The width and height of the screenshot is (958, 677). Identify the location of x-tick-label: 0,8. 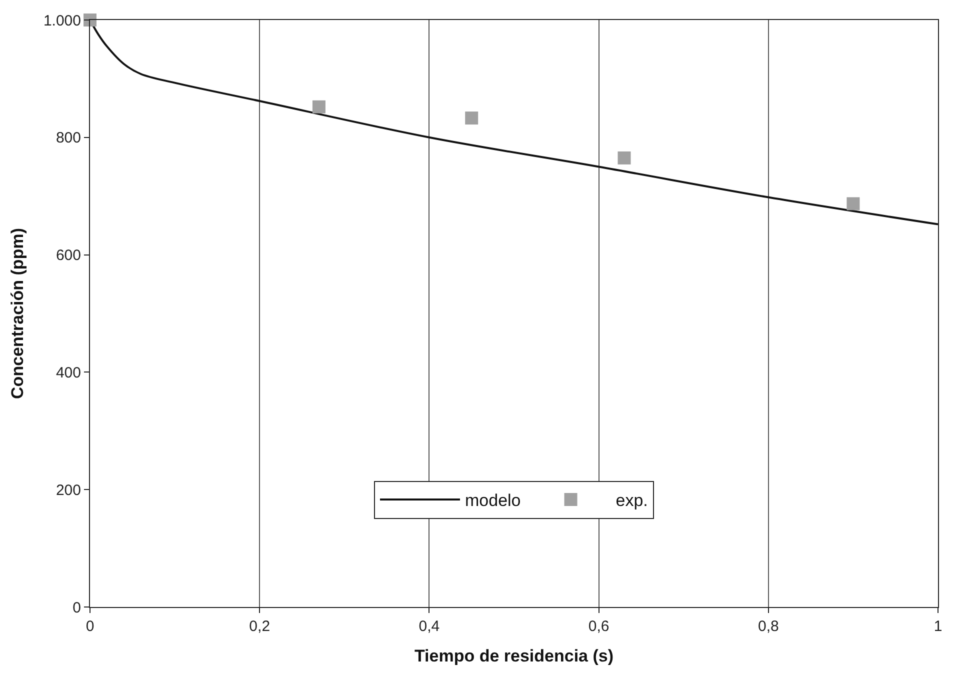
(768, 626).